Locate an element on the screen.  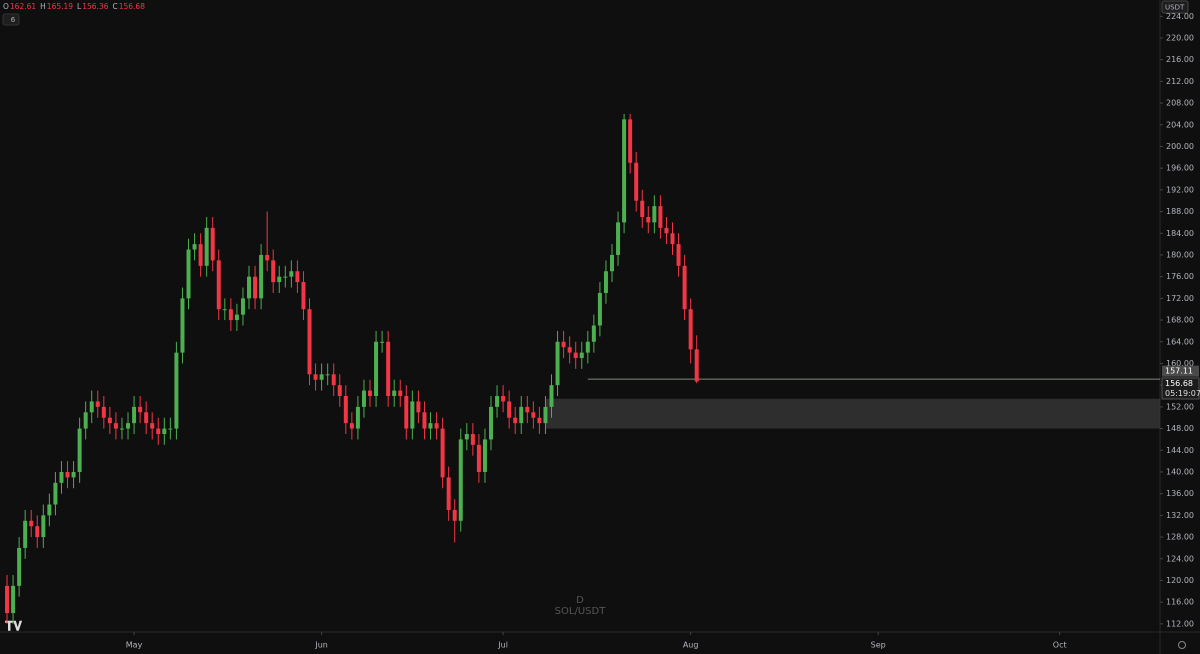
toggle-box is located at coordinates (11, 19).